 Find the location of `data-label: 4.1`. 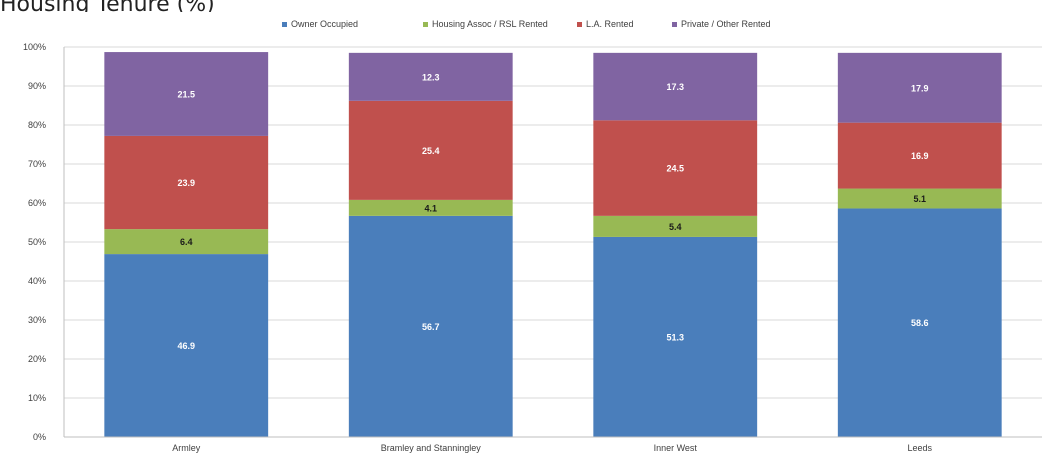

data-label: 4.1 is located at coordinates (430, 208).